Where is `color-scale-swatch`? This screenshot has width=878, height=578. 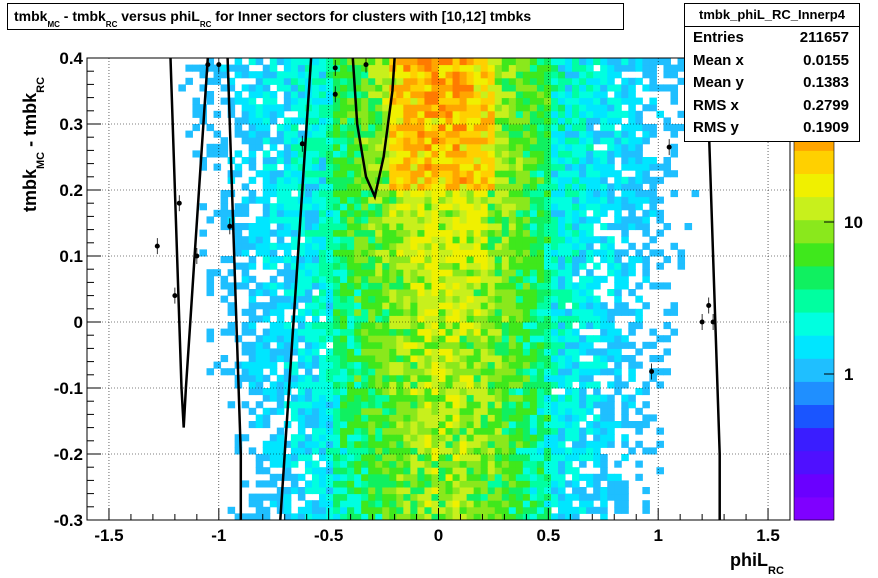
color-scale-swatch is located at coordinates (814, 208).